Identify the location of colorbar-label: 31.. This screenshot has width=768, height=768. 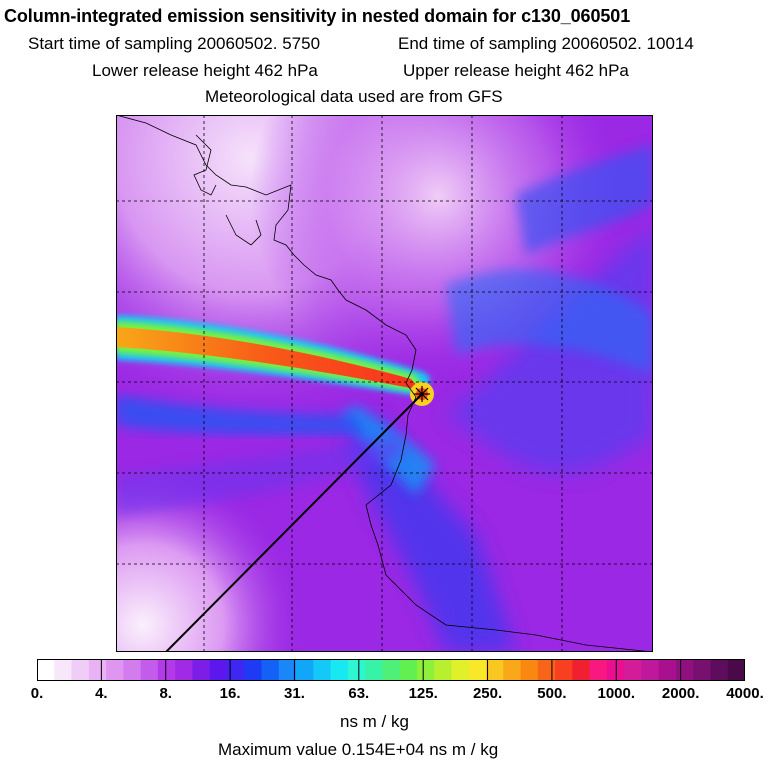
(294, 693).